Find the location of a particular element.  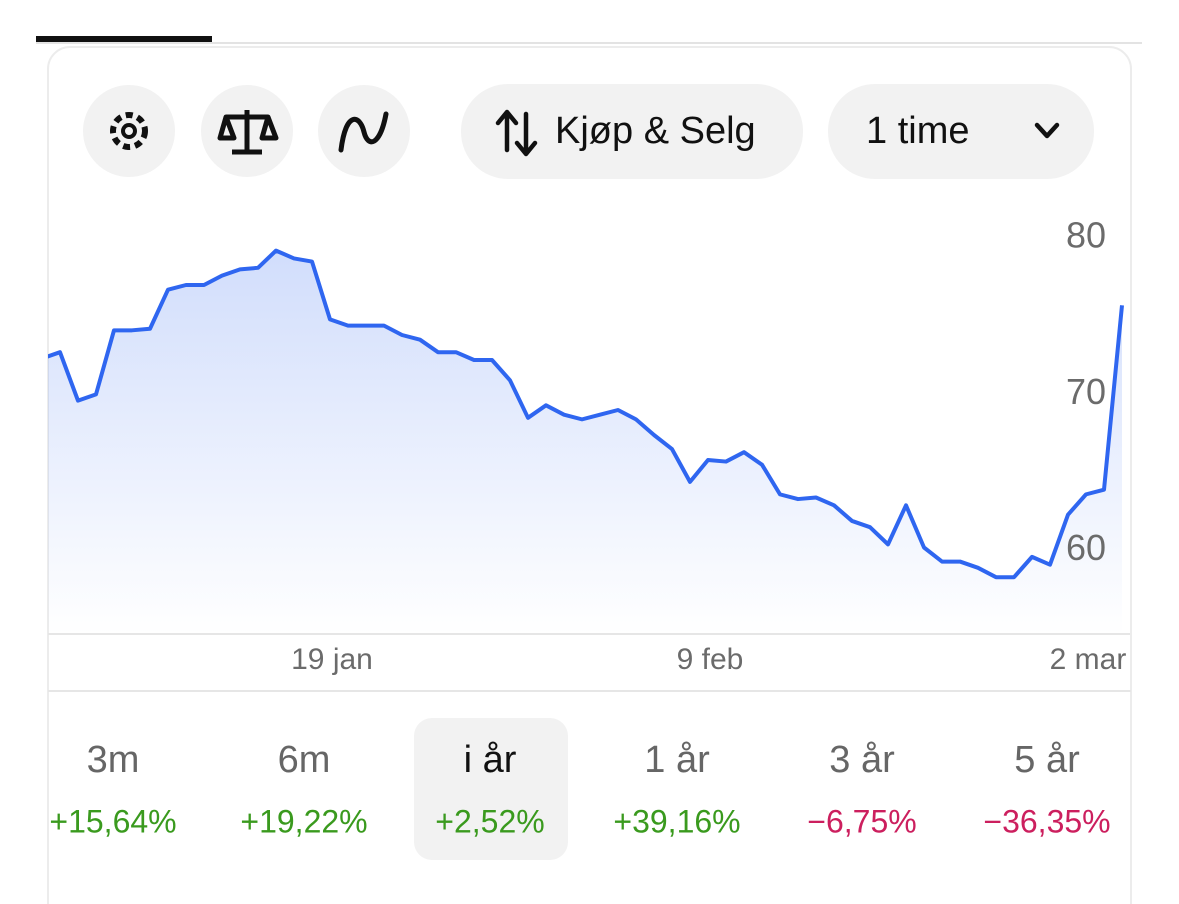

period-label: i år is located at coordinates (490, 760).